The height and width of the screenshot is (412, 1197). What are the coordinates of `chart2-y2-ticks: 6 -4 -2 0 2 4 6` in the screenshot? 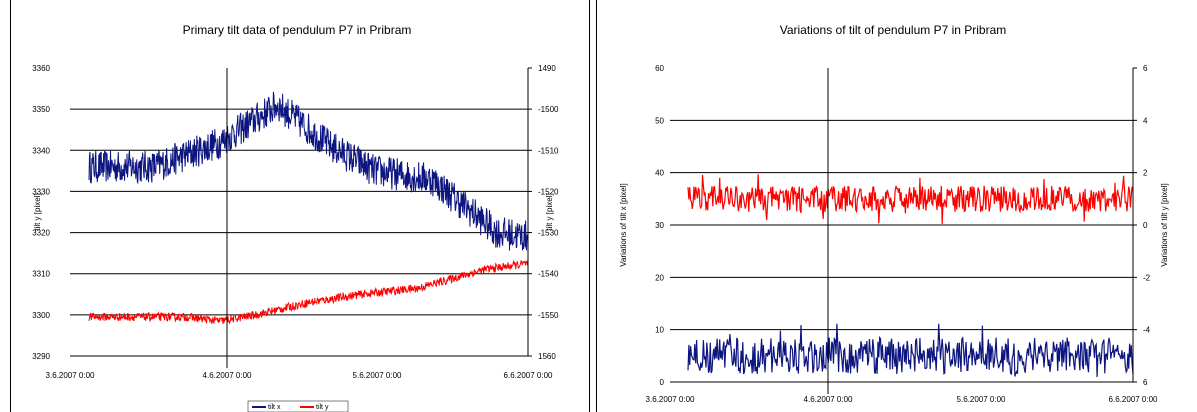 It's located at (1142, 225).